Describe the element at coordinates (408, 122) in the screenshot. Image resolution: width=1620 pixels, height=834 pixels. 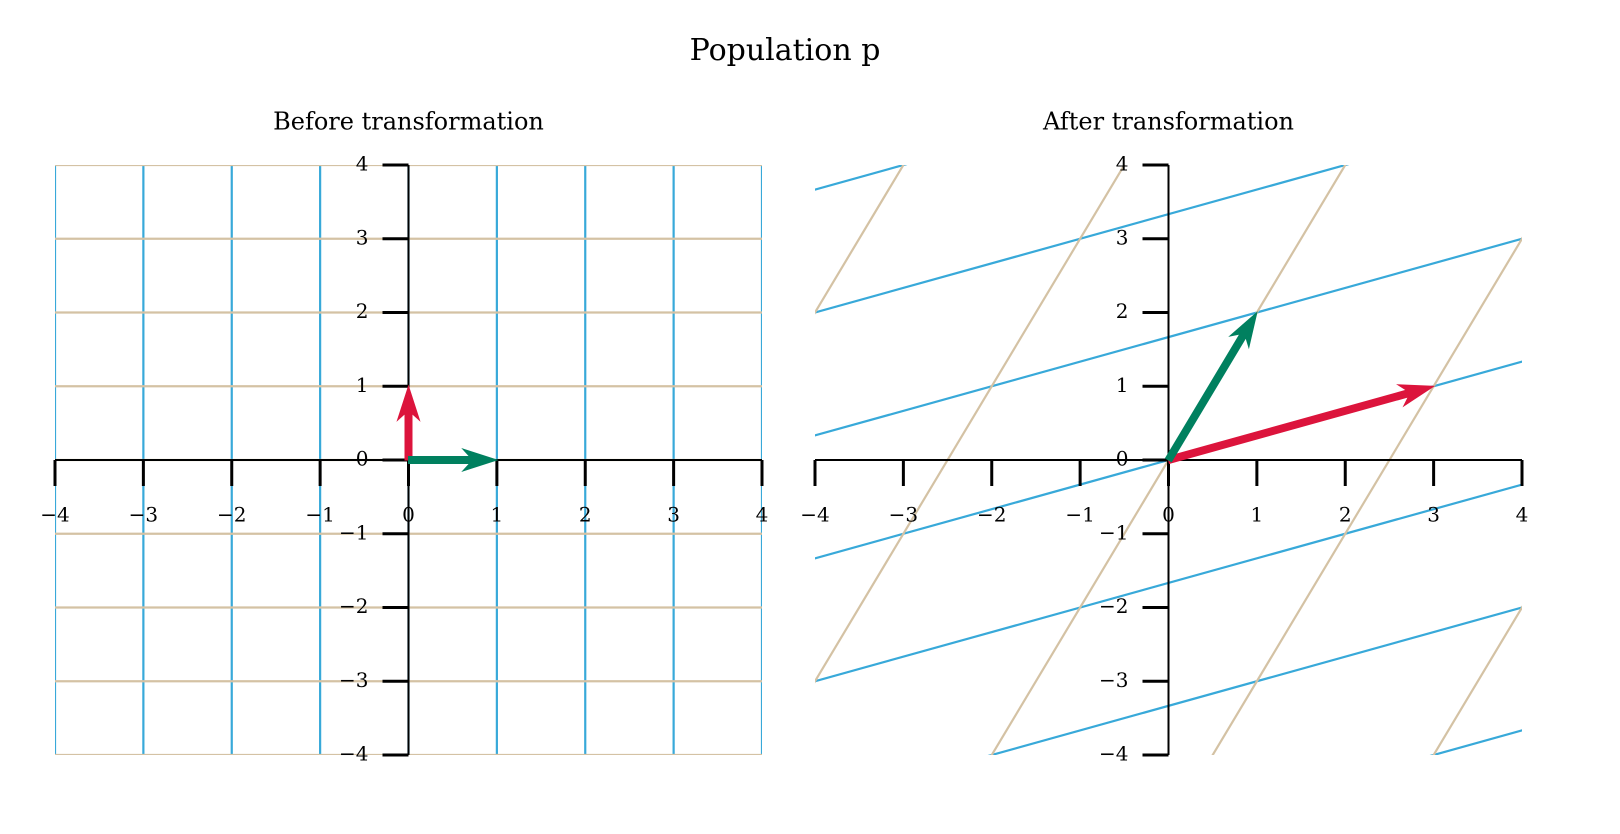
I see `axes-title: Before transformation` at that location.